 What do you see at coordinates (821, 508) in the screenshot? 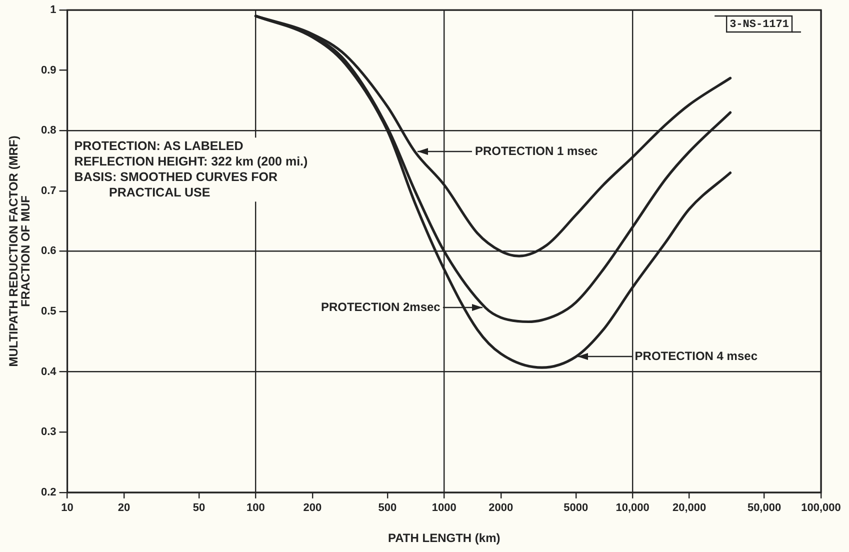
I see `x-tick-label: 100,000` at bounding box center [821, 508].